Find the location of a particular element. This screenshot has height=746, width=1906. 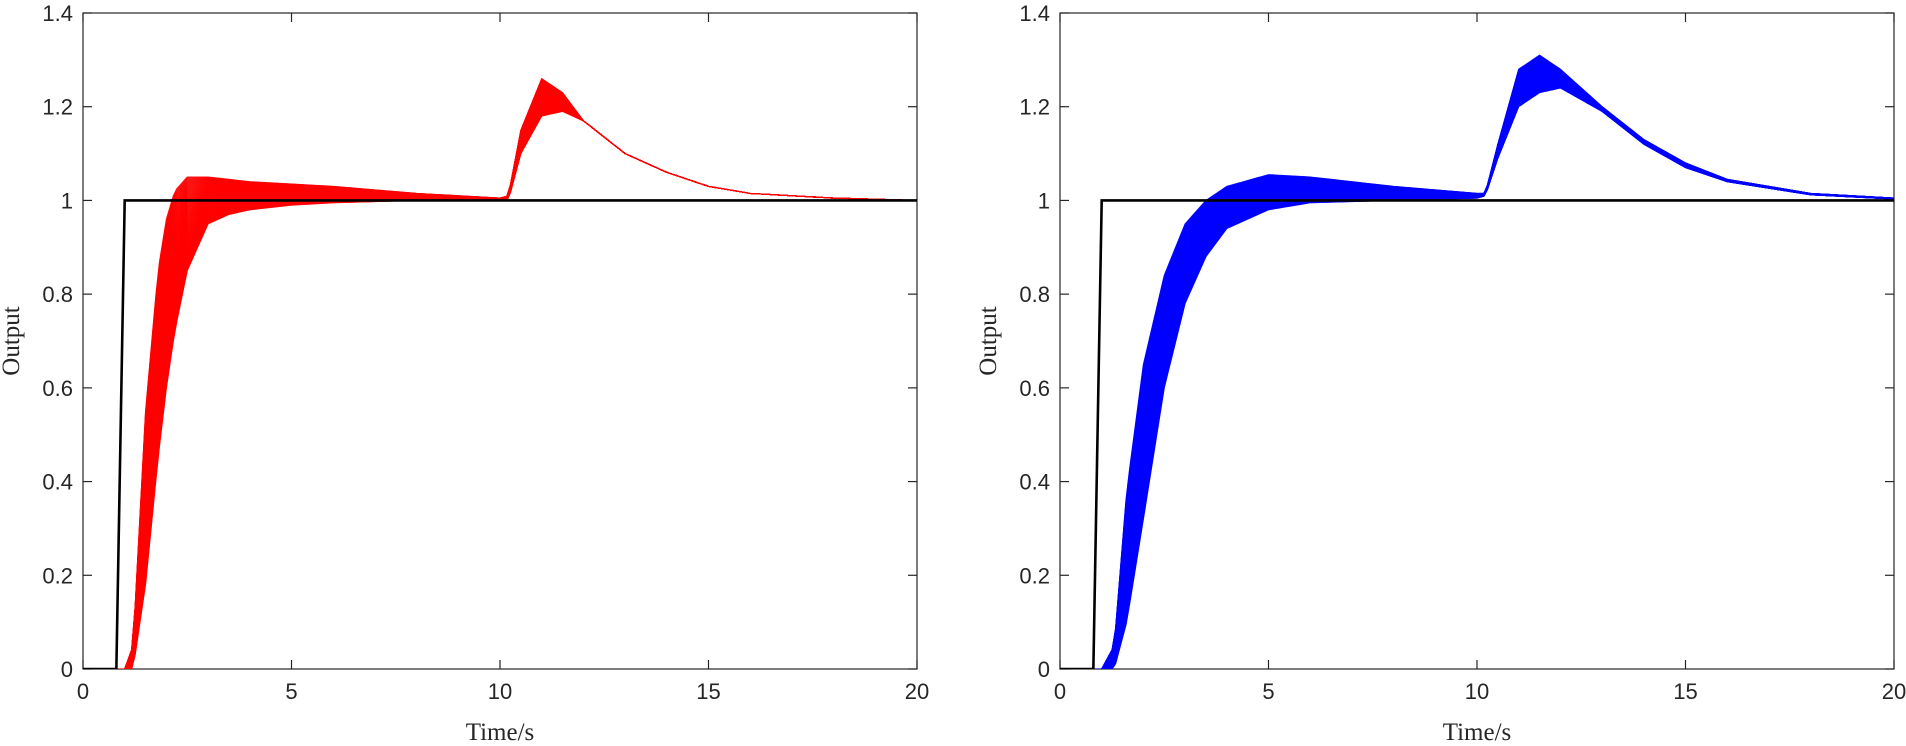

y-tick-label: 1.4 is located at coordinates (57, 13).